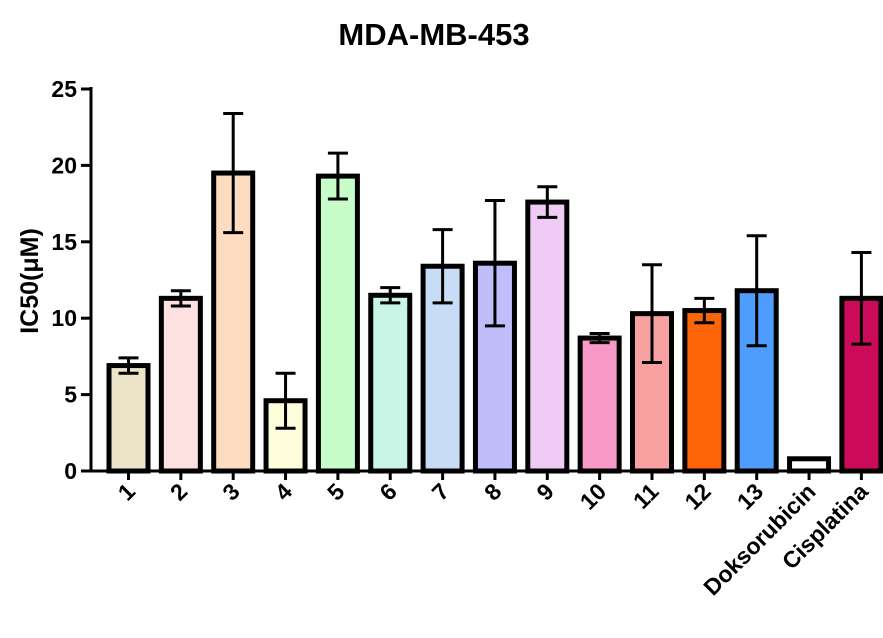 The width and height of the screenshot is (883, 638). What do you see at coordinates (64, 89) in the screenshot?
I see `y-tick-label: 25` at bounding box center [64, 89].